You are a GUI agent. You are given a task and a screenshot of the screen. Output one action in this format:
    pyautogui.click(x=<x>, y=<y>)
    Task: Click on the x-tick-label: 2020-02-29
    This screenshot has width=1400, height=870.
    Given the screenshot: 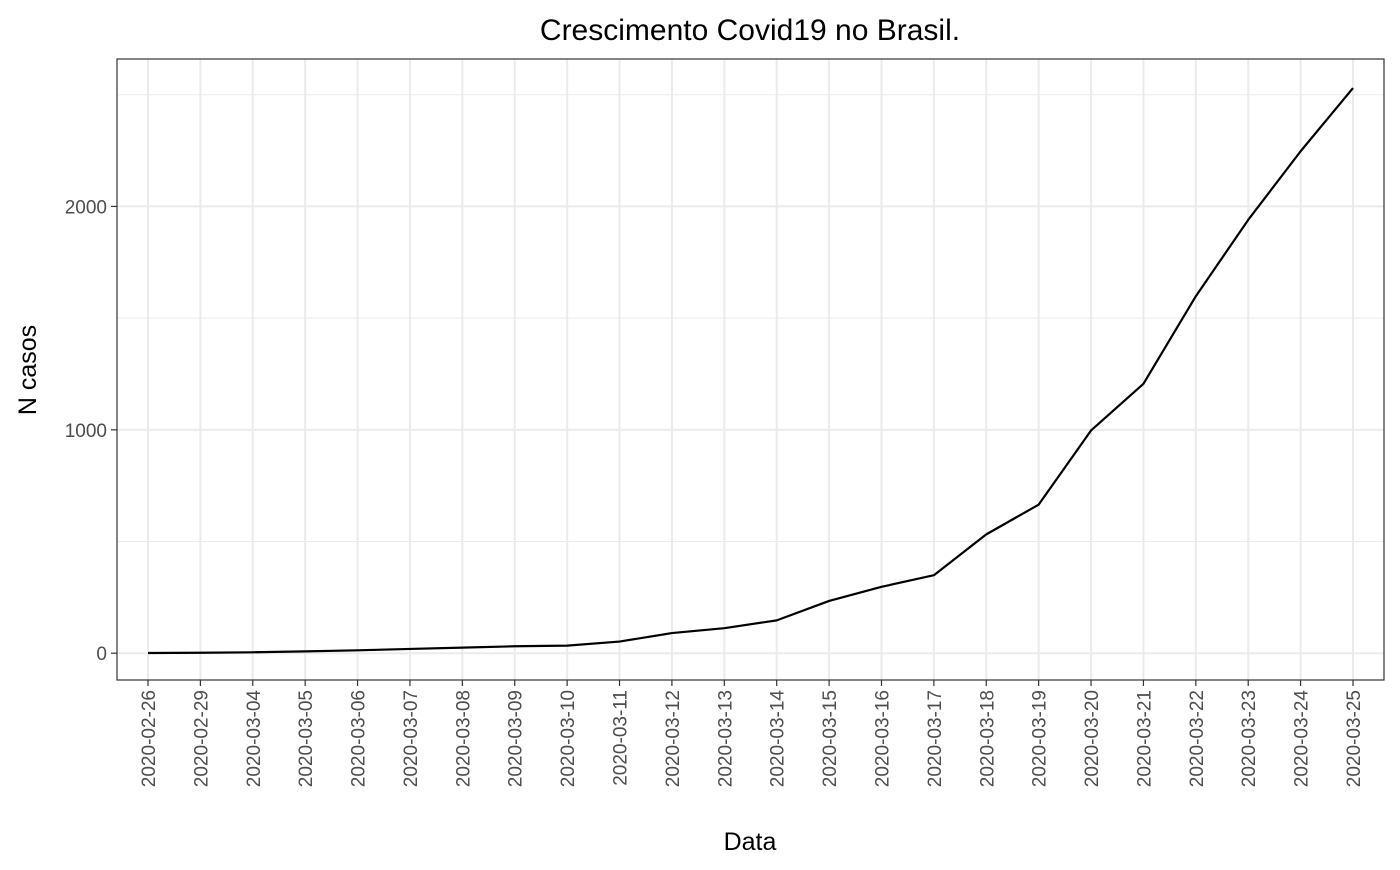 What is the action you would take?
    pyautogui.click(x=201, y=738)
    